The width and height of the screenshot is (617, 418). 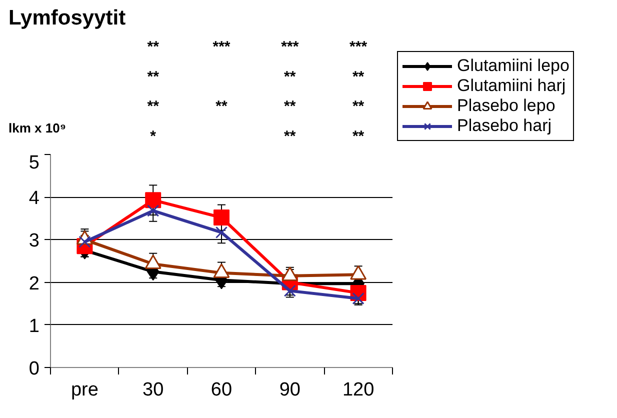 What do you see at coordinates (289, 390) in the screenshot?
I see `x-tick-label: 90` at bounding box center [289, 390].